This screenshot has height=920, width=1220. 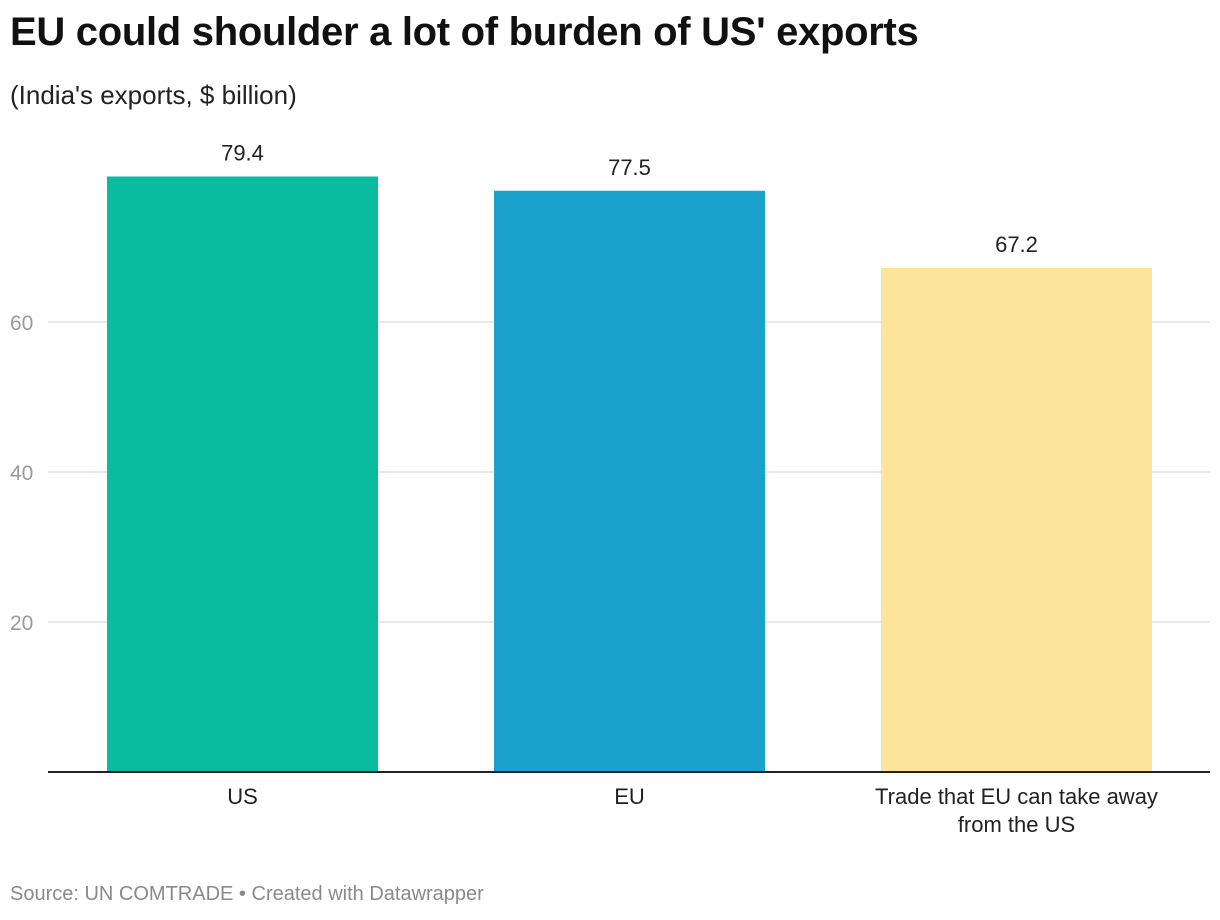 I want to click on y-tick-label: 20, so click(x=21, y=623).